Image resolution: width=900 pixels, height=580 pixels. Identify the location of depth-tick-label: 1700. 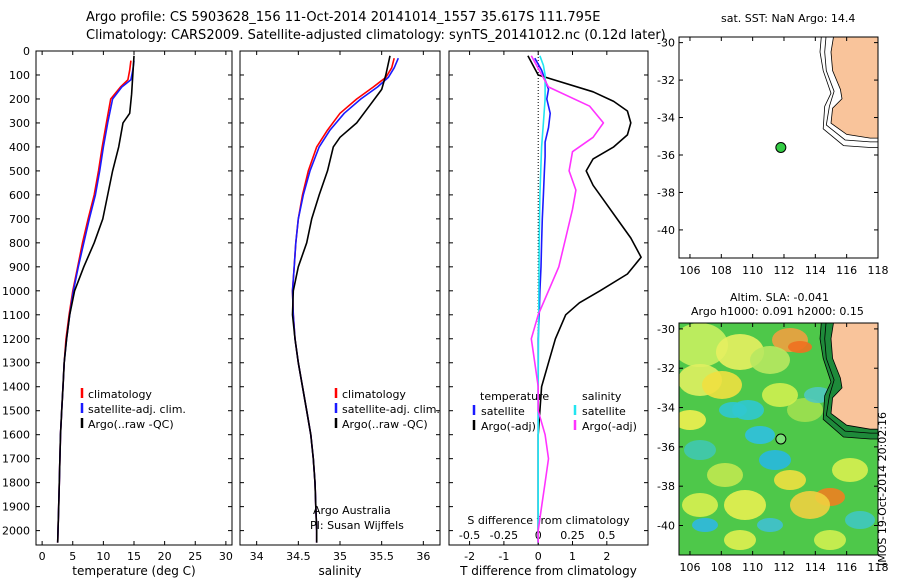
(16, 459).